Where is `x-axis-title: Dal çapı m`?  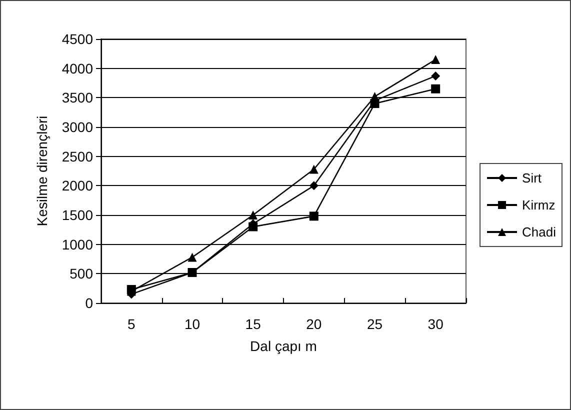
x-axis-title: Dal çapı m is located at coordinates (283, 346).